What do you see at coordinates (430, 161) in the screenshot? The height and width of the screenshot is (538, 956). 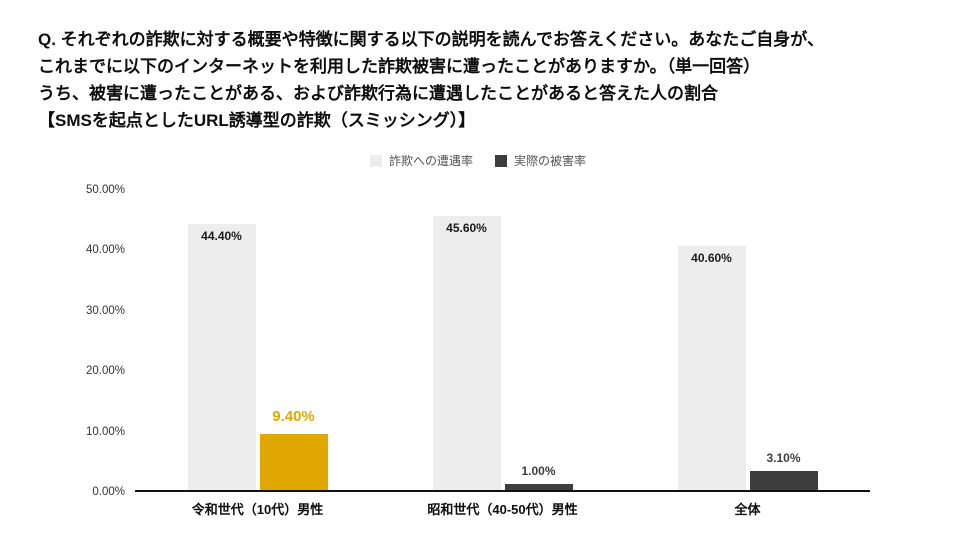 I see `legend-label-encounter: 詐欺への遭遇率` at bounding box center [430, 161].